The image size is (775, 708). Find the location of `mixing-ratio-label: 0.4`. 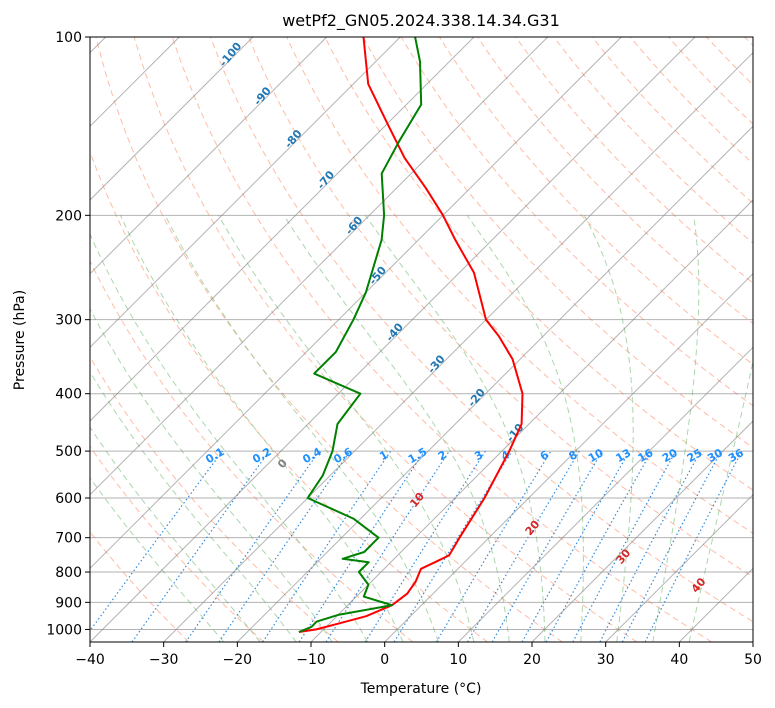

mixing-ratio-label: 0.4 is located at coordinates (312, 455).